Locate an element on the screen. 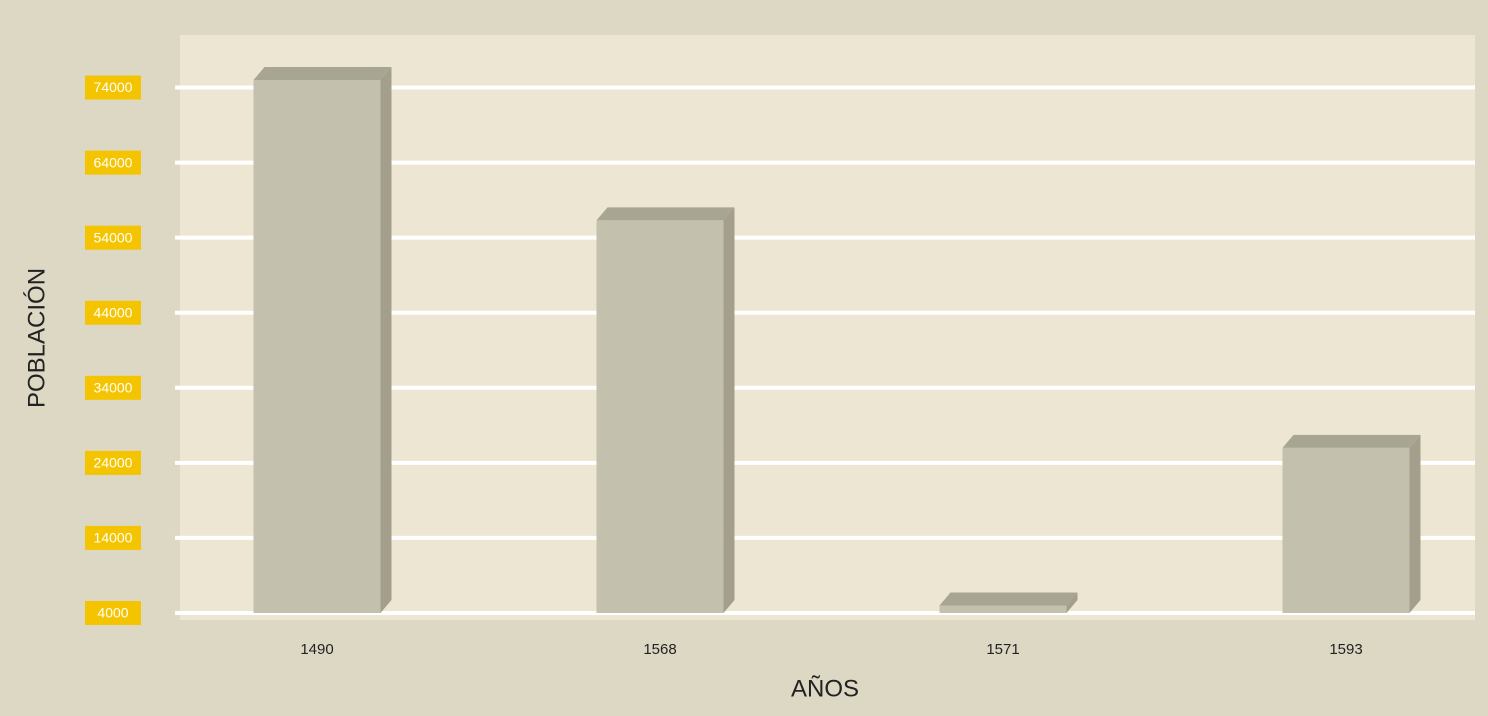 This screenshot has height=716, width=1488. x-tick-label: 1593 is located at coordinates (1345, 649).